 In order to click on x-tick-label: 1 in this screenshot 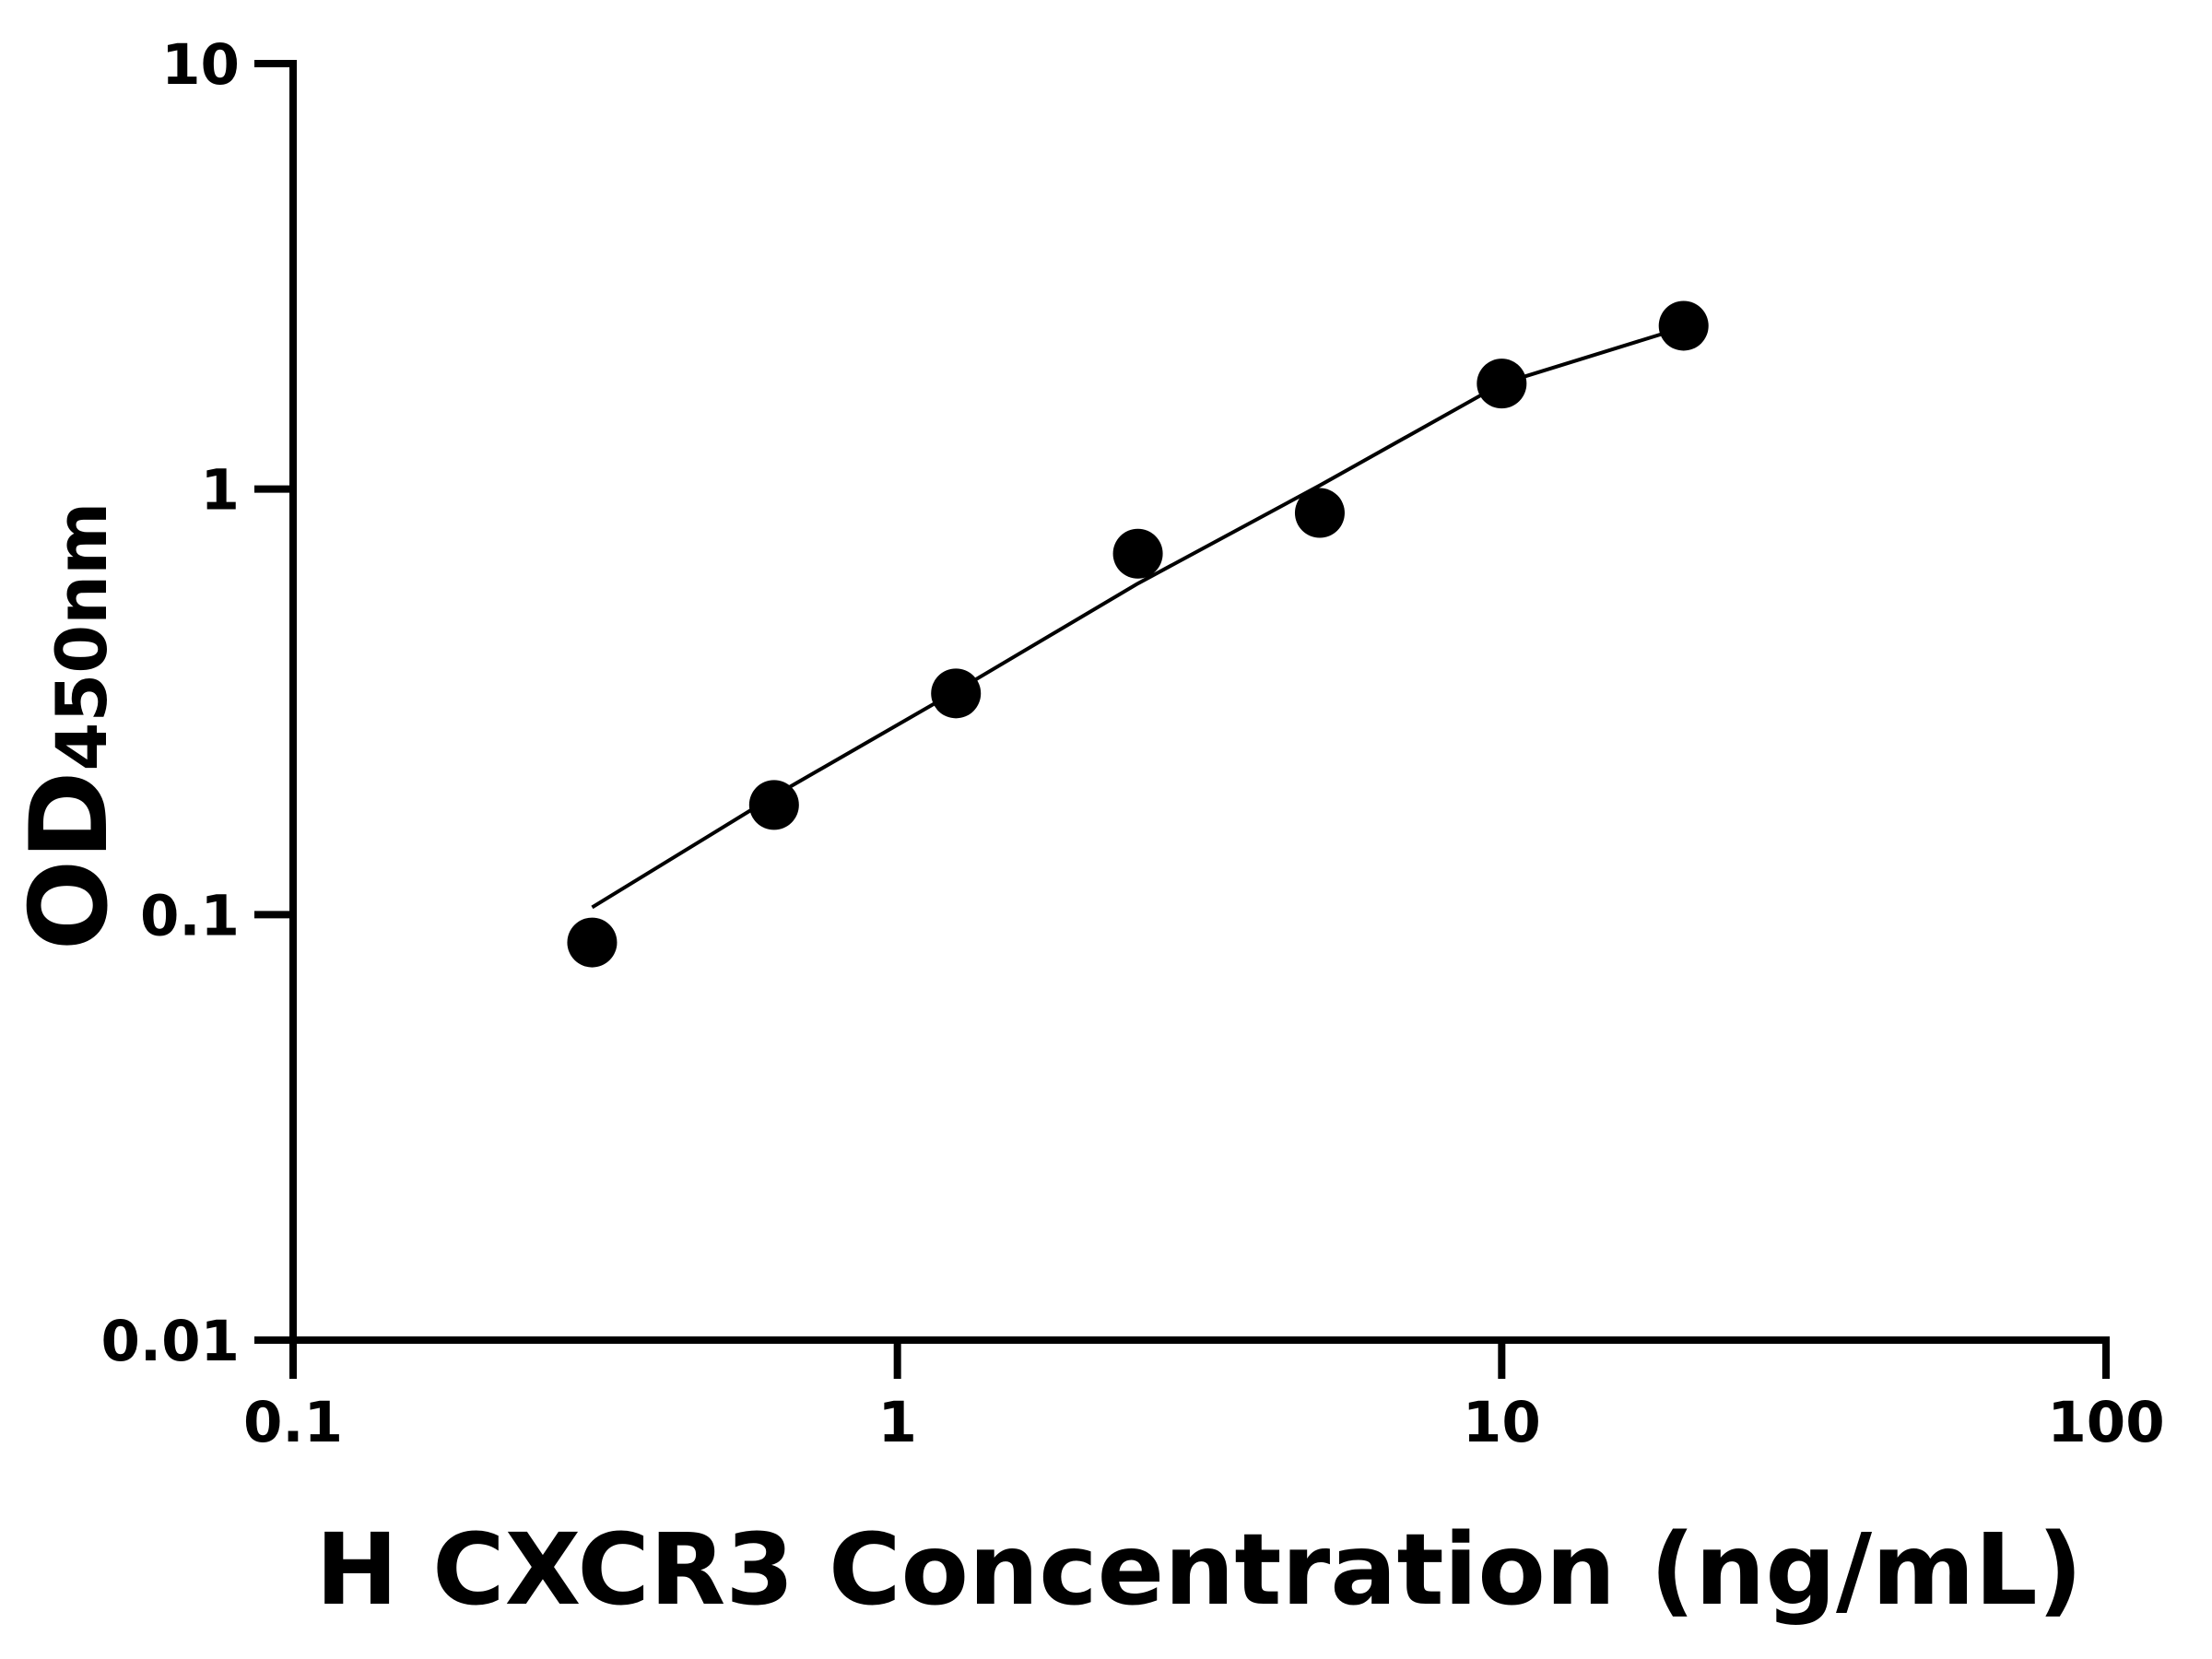, I will do `click(896, 1422)`.